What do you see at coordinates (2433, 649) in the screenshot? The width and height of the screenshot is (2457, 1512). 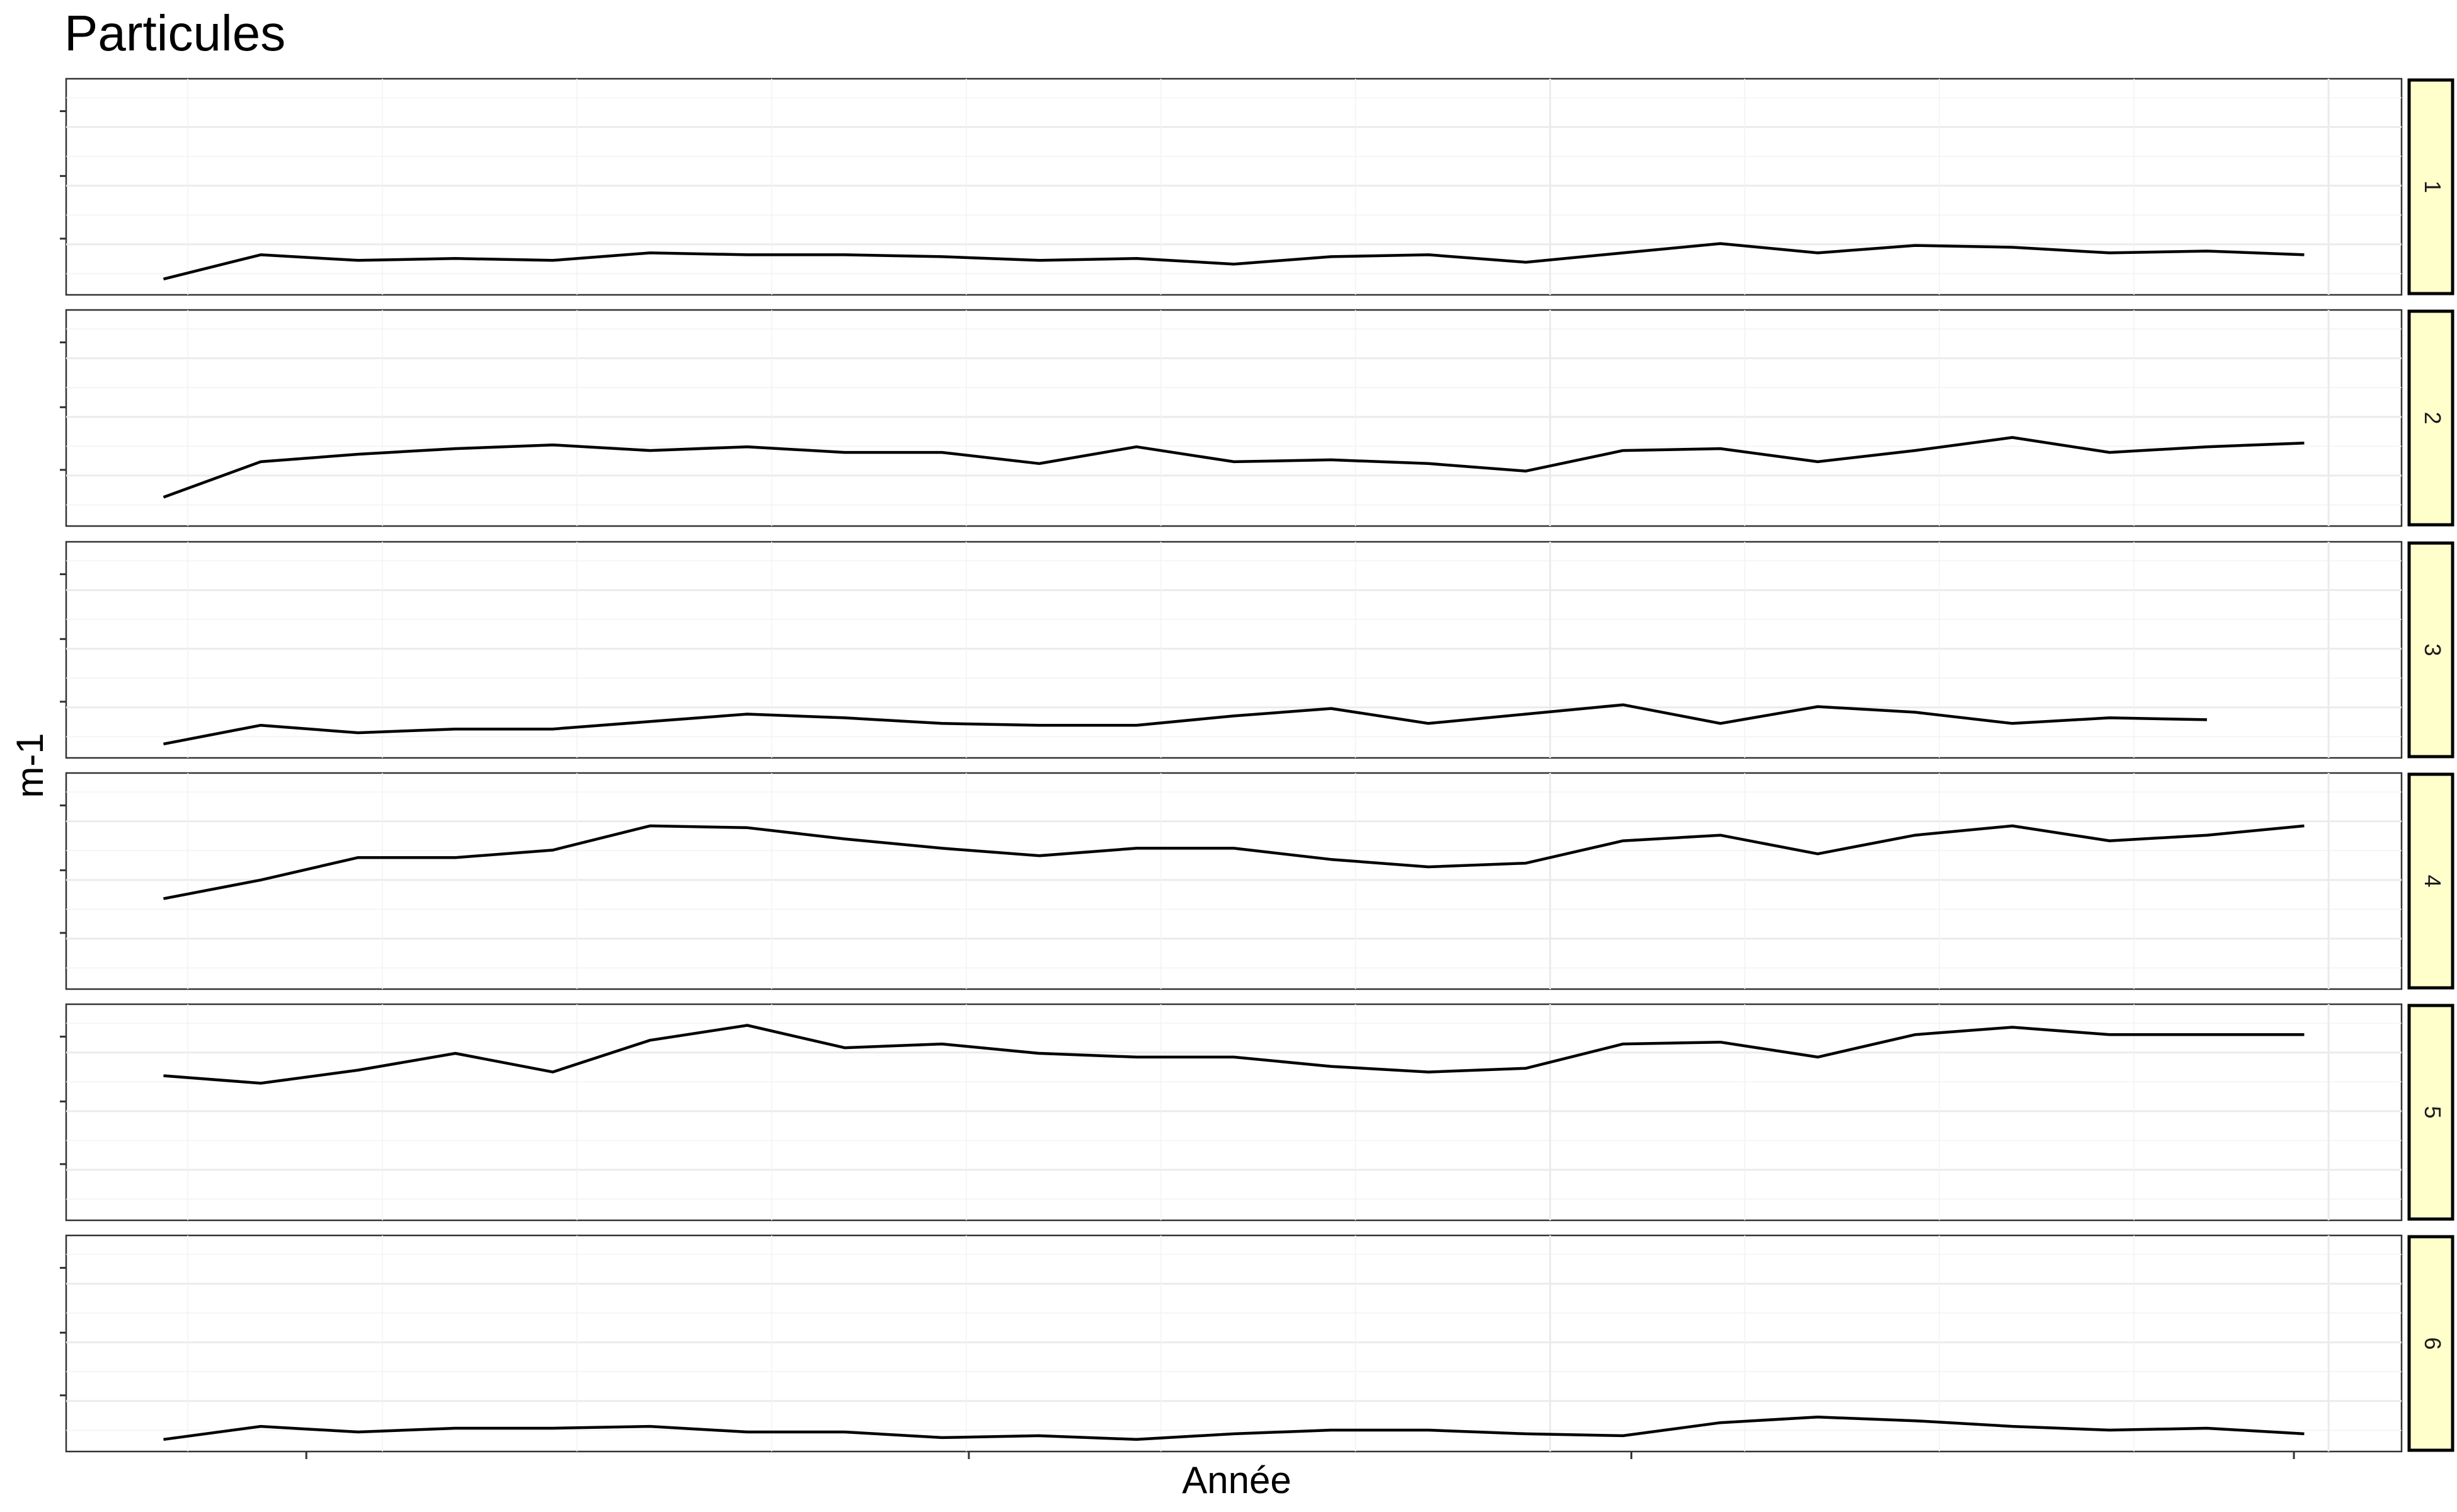 I see `facet-strip-label: 3` at bounding box center [2433, 649].